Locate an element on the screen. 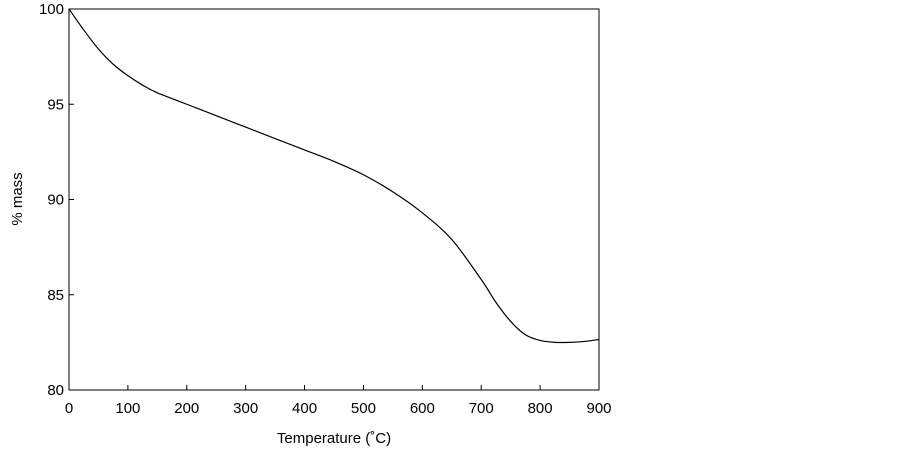  x-tick-label: 500 is located at coordinates (363, 408).